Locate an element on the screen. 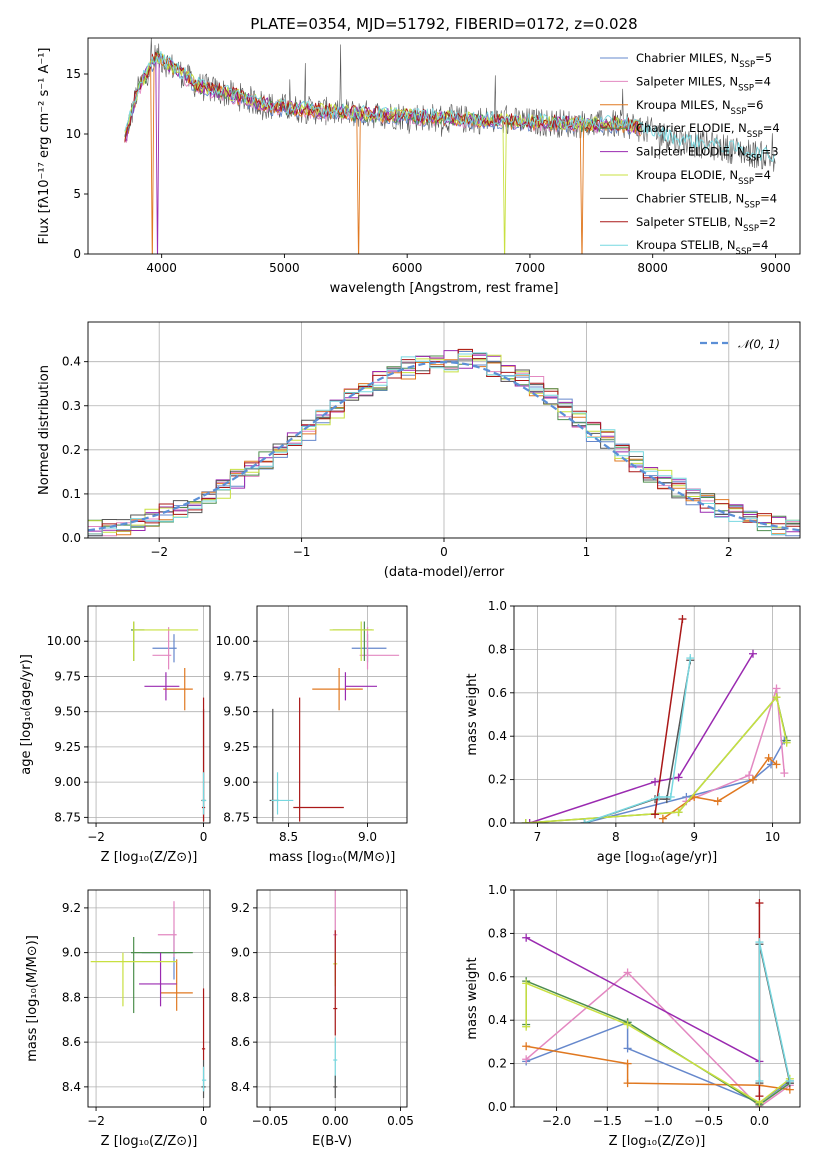 Image resolution: width=819 pixels, height=1170 pixels. observed-spectrum is located at coordinates (450, 105).